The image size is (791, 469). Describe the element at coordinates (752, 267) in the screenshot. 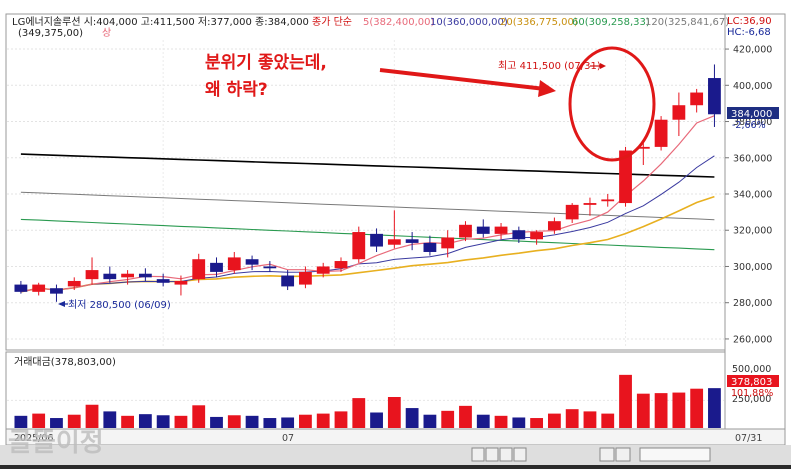

I see `y-tick-label: 300,000` at that location.